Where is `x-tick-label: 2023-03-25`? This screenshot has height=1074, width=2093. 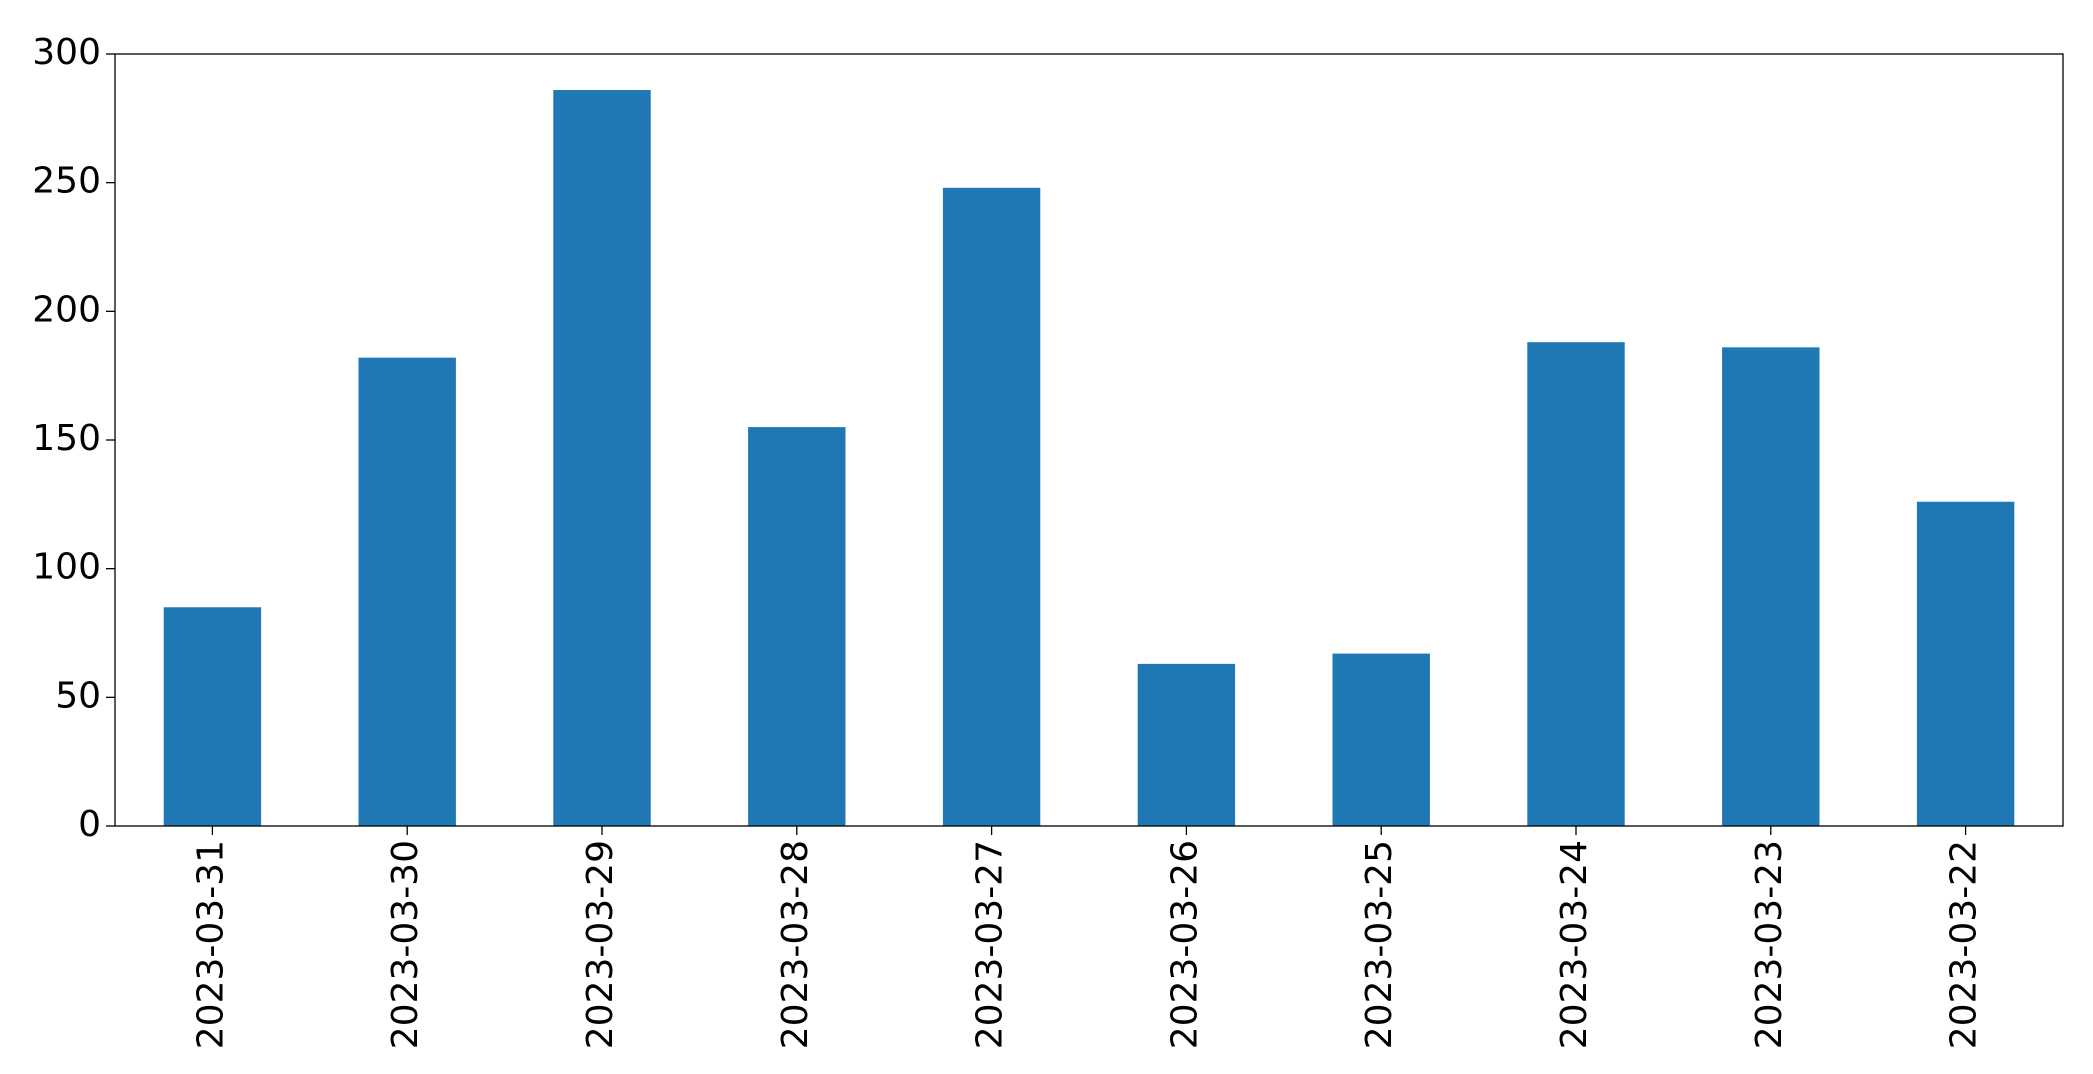 x-tick-label: 2023-03-25 is located at coordinates (1379, 944).